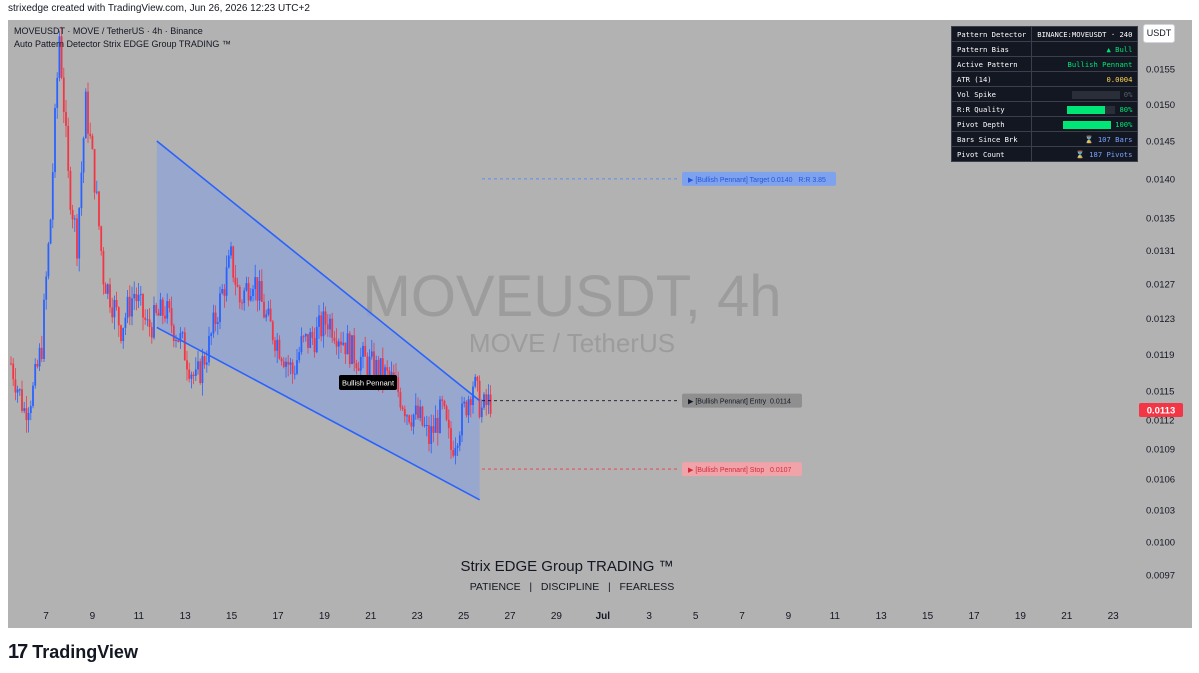  I want to click on price-tick-label: 0.0103, so click(1160, 511).